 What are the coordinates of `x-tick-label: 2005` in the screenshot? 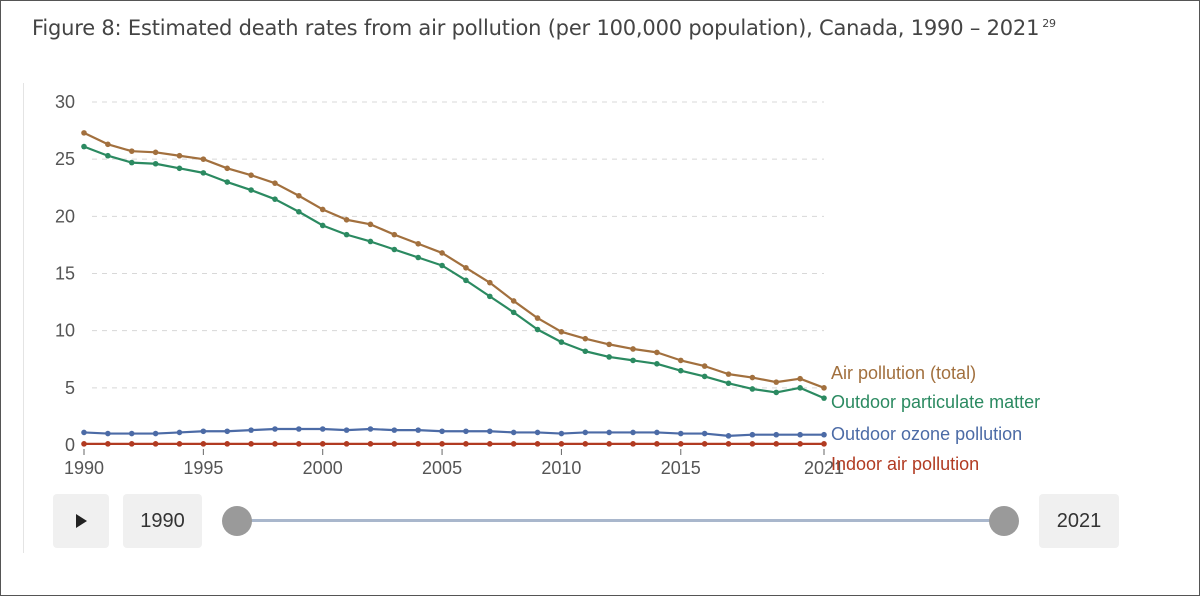 It's located at (442, 468).